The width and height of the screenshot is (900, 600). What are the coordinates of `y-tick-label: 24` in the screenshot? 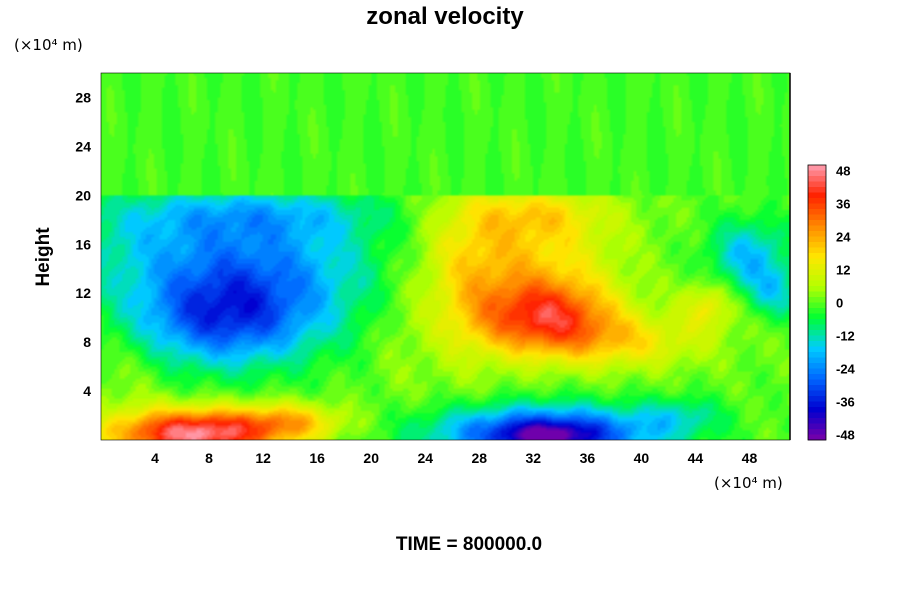 It's located at (83, 146).